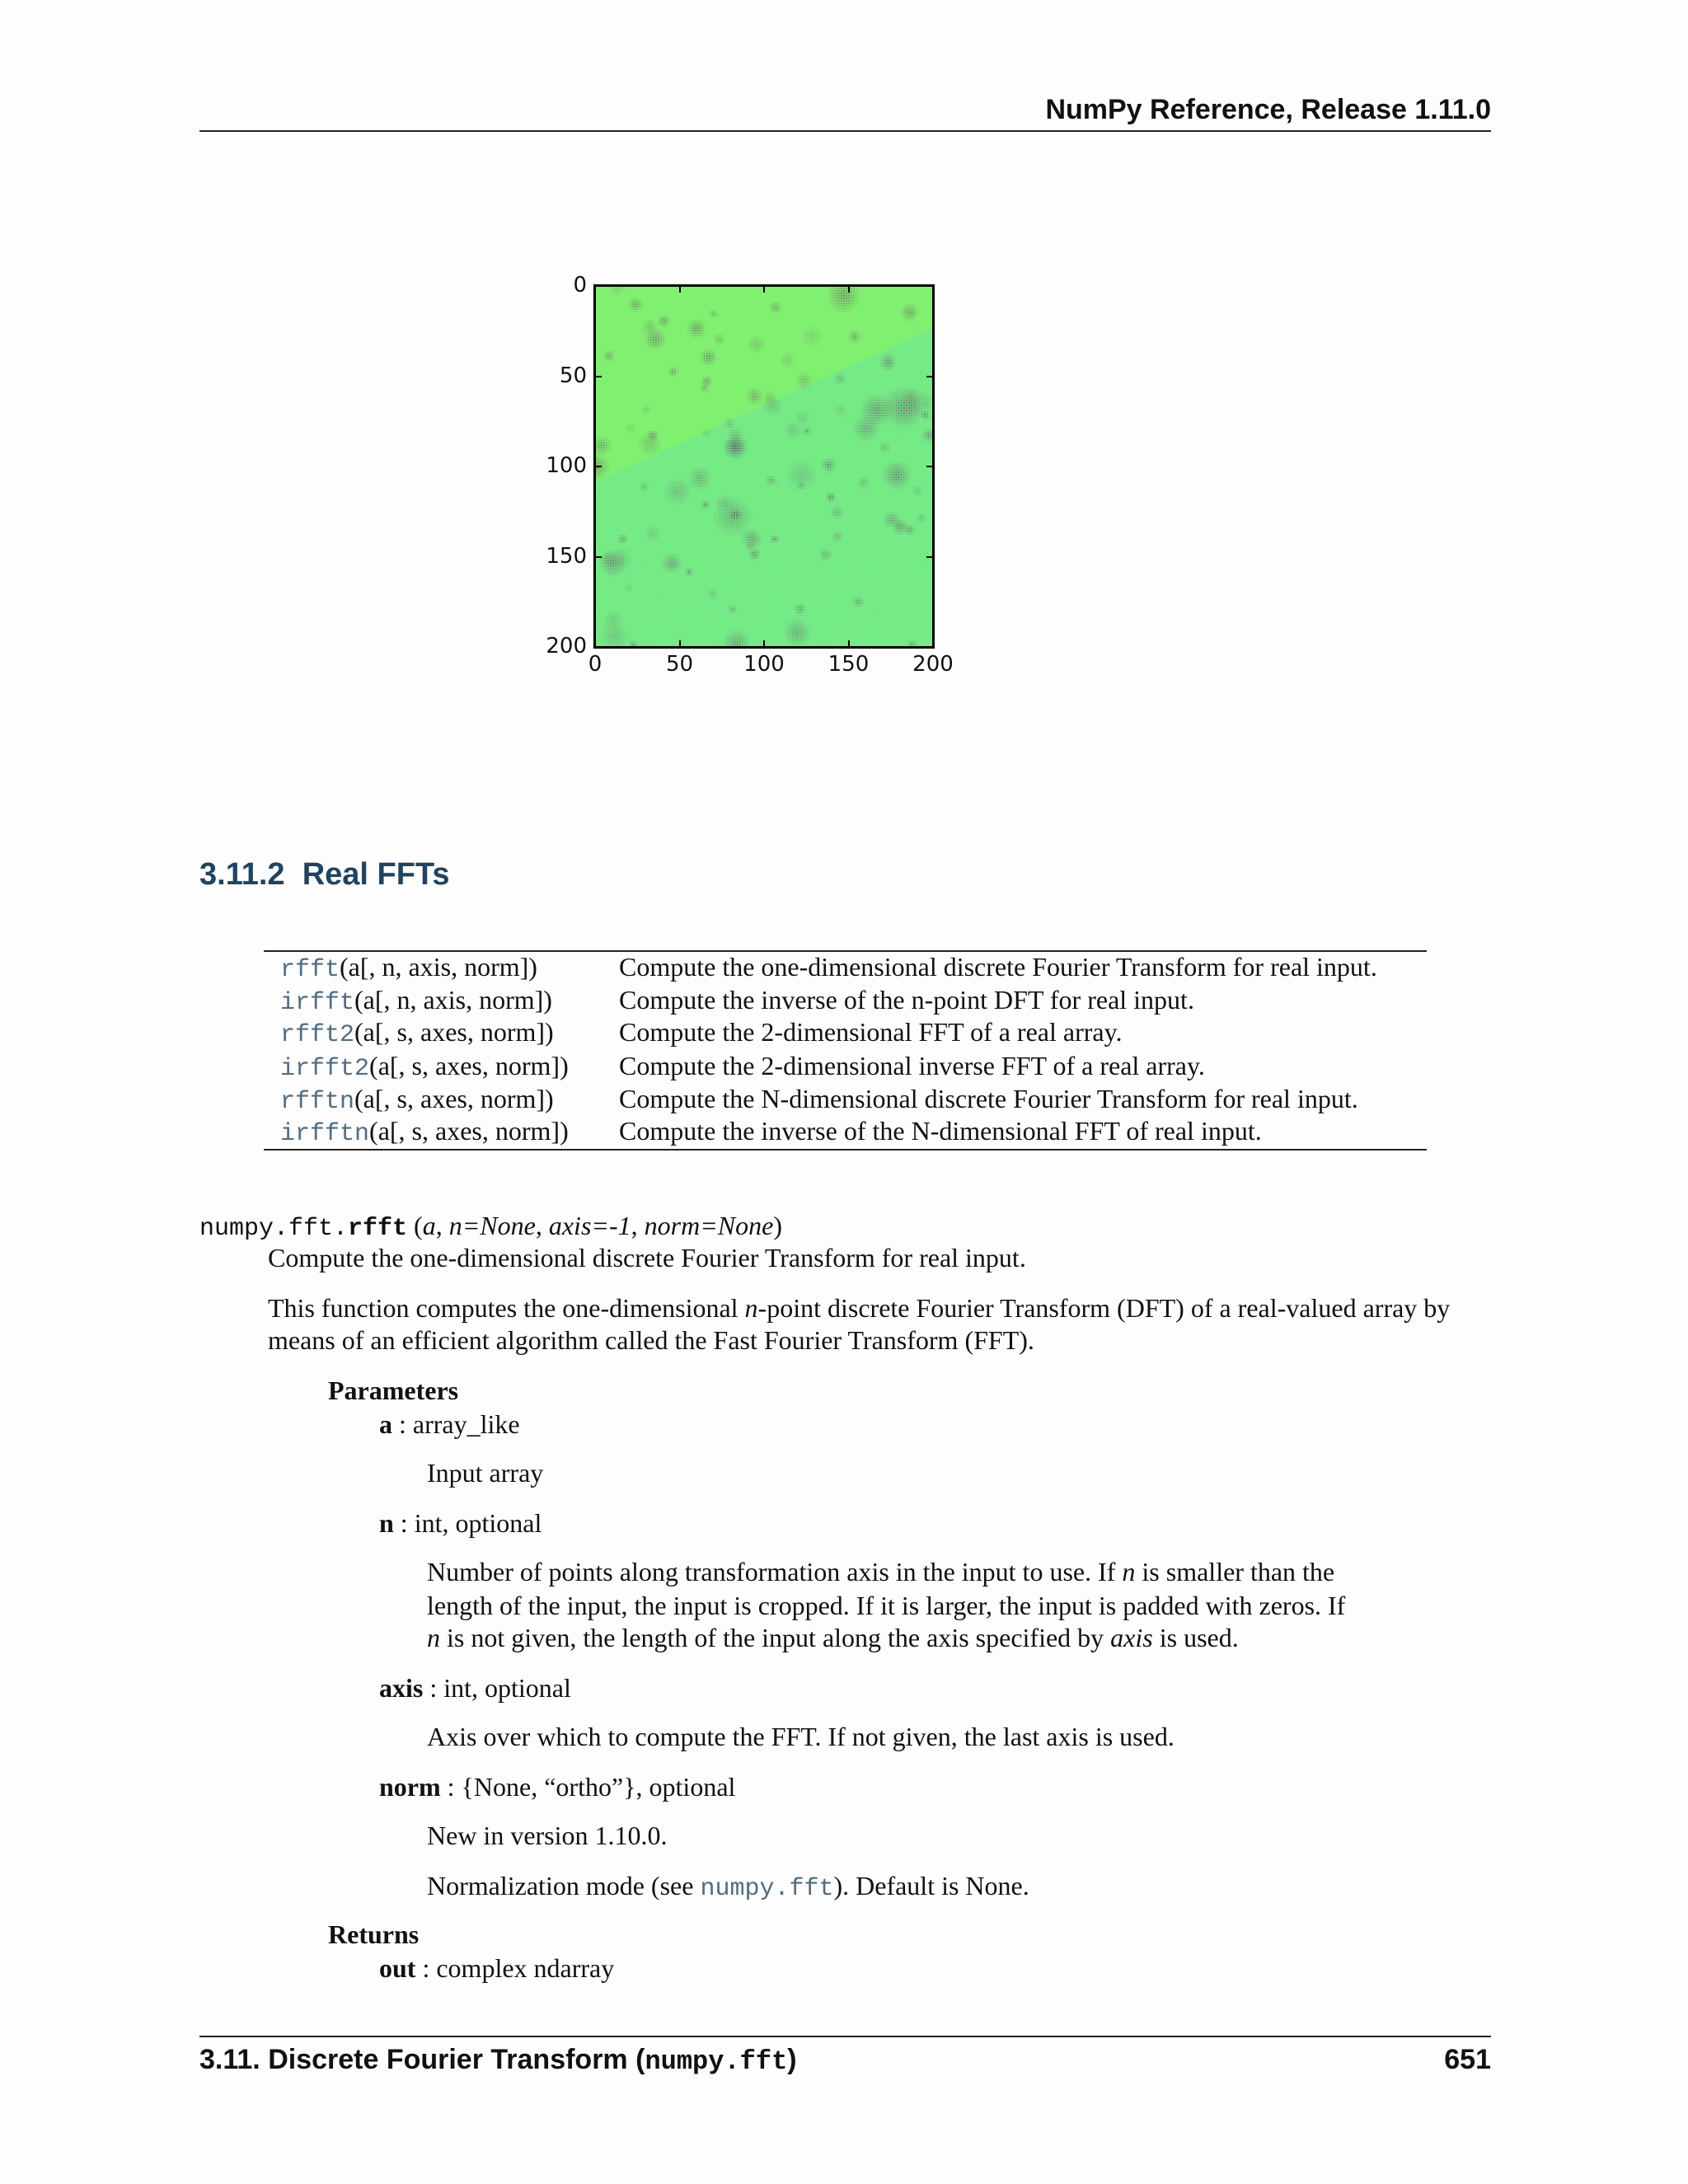 This screenshot has height=2184, width=1688. What do you see at coordinates (497, 1968) in the screenshot?
I see `return-out-entry: out : complex ndarray` at bounding box center [497, 1968].